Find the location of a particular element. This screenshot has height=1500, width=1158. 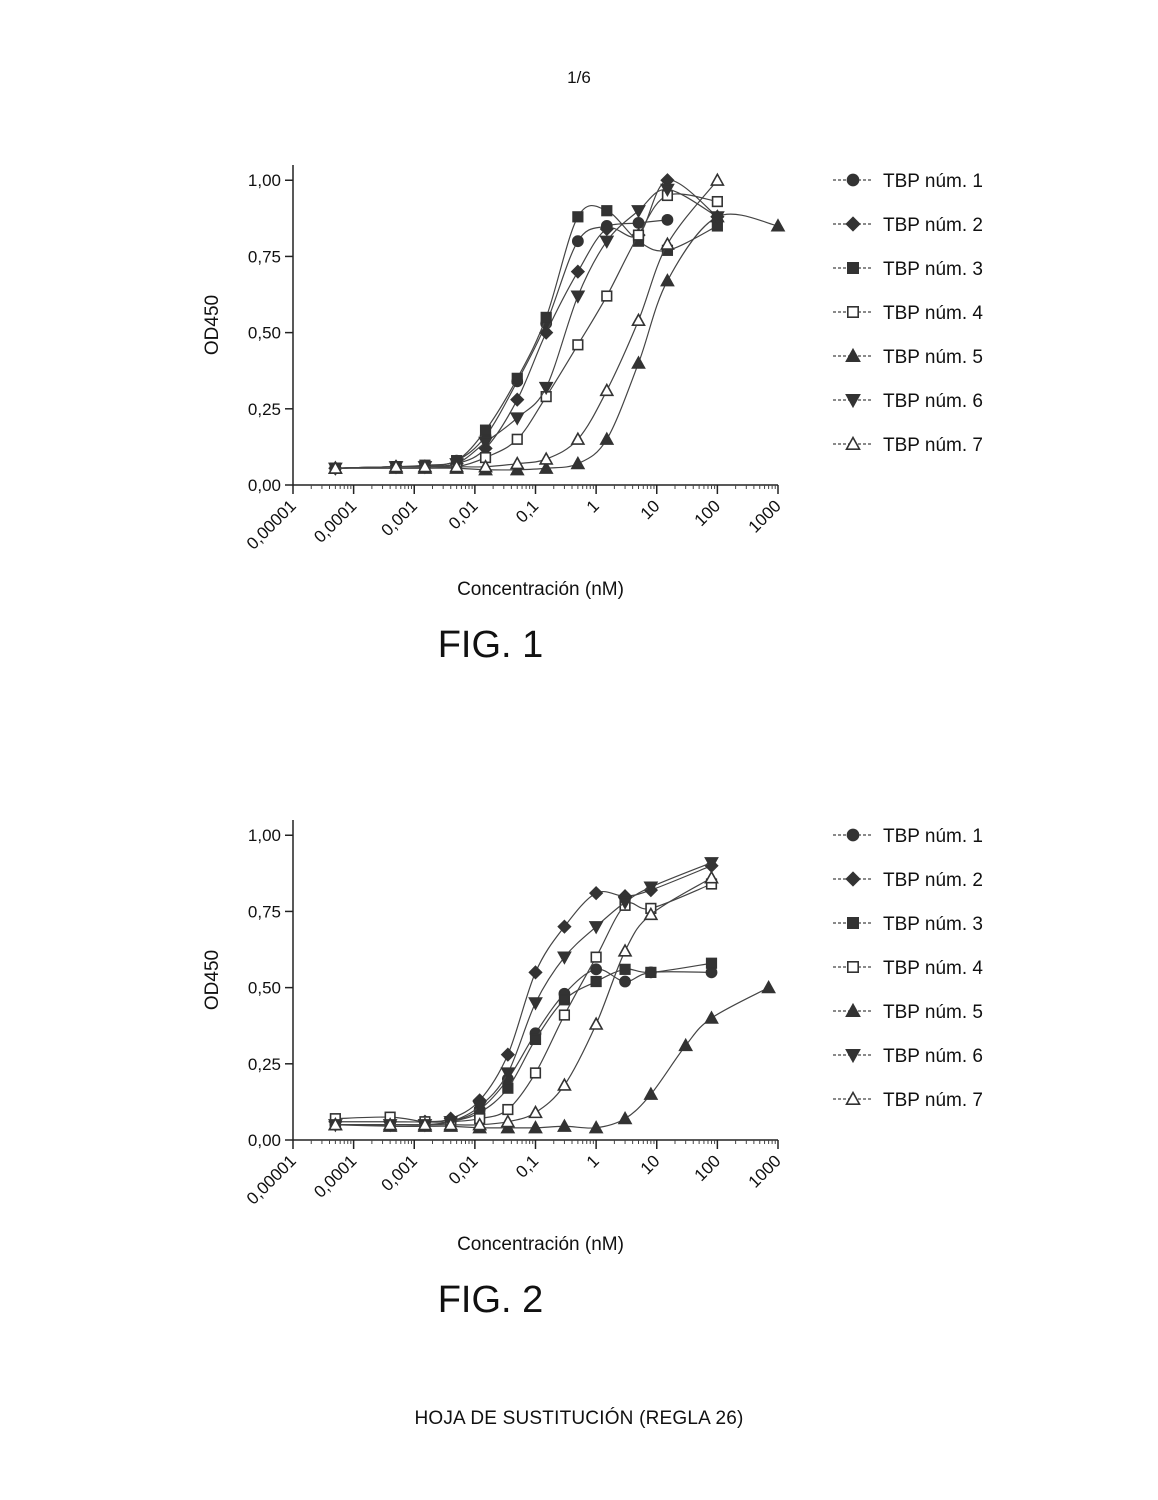

x-tick-label: 1 is located at coordinates (593, 1161).